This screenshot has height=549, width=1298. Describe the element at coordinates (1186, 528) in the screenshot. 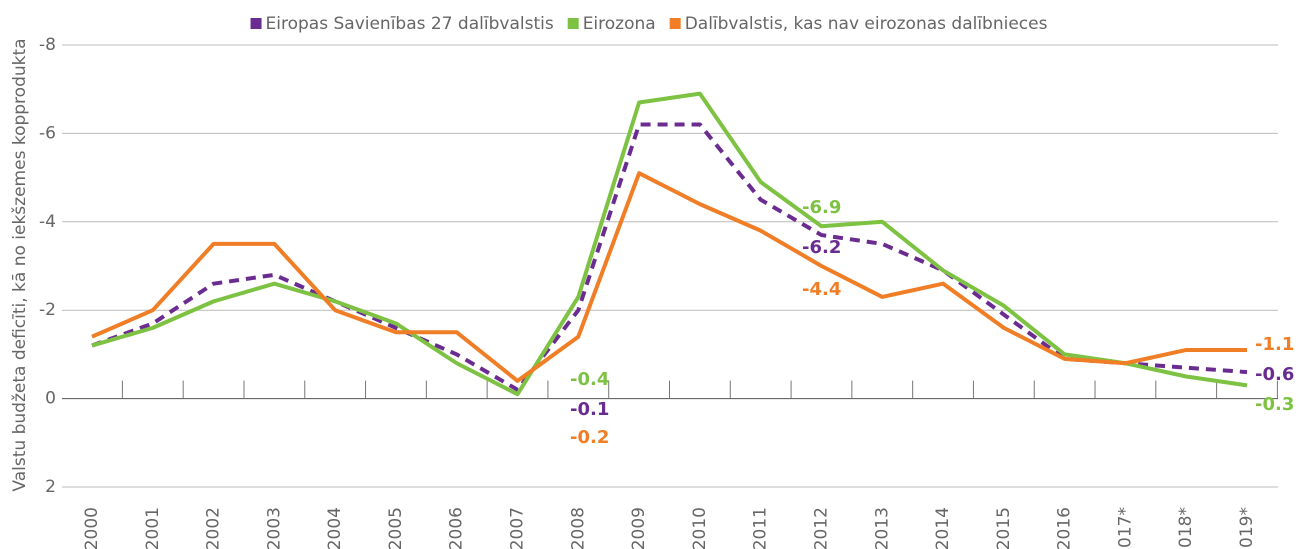

I see `x-tick-label: 2018*` at that location.